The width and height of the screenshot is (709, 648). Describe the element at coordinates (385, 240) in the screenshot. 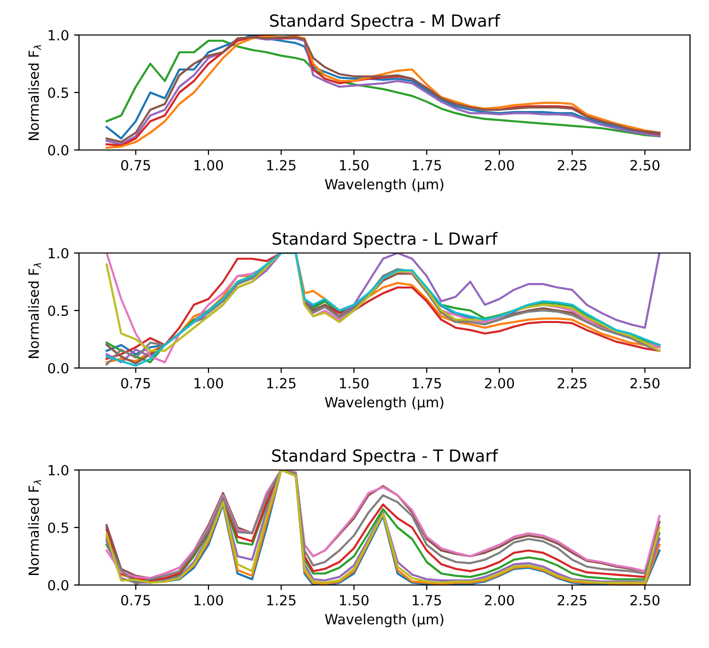

I see `chart-title: Standard Spectra - L Dwarf` at that location.